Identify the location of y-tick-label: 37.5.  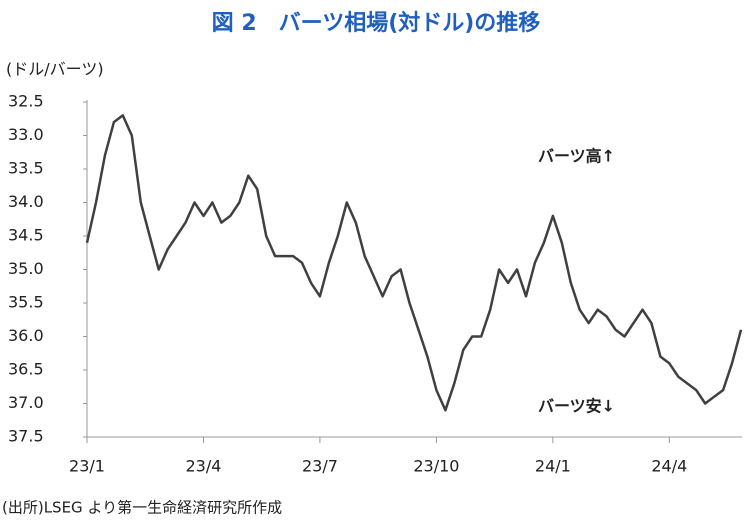
(26, 436).